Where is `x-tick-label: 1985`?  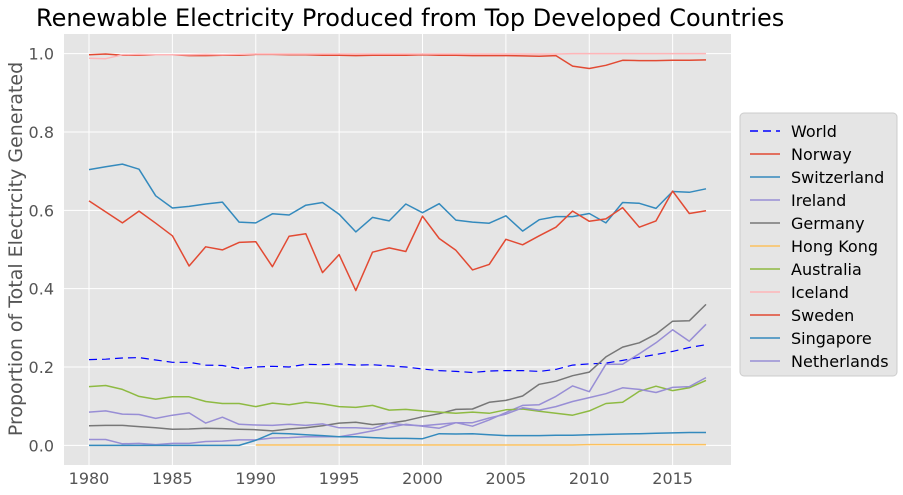
x-tick-label: 1985 is located at coordinates (172, 478).